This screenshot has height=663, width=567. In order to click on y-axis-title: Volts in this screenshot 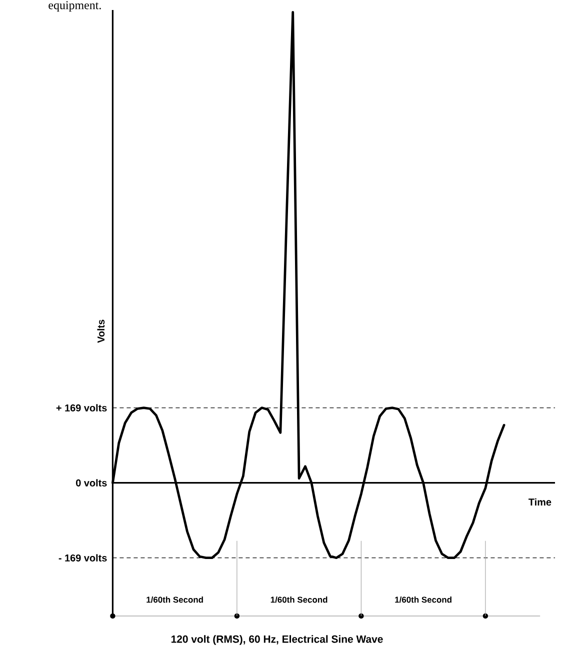, I will do `click(101, 331)`.